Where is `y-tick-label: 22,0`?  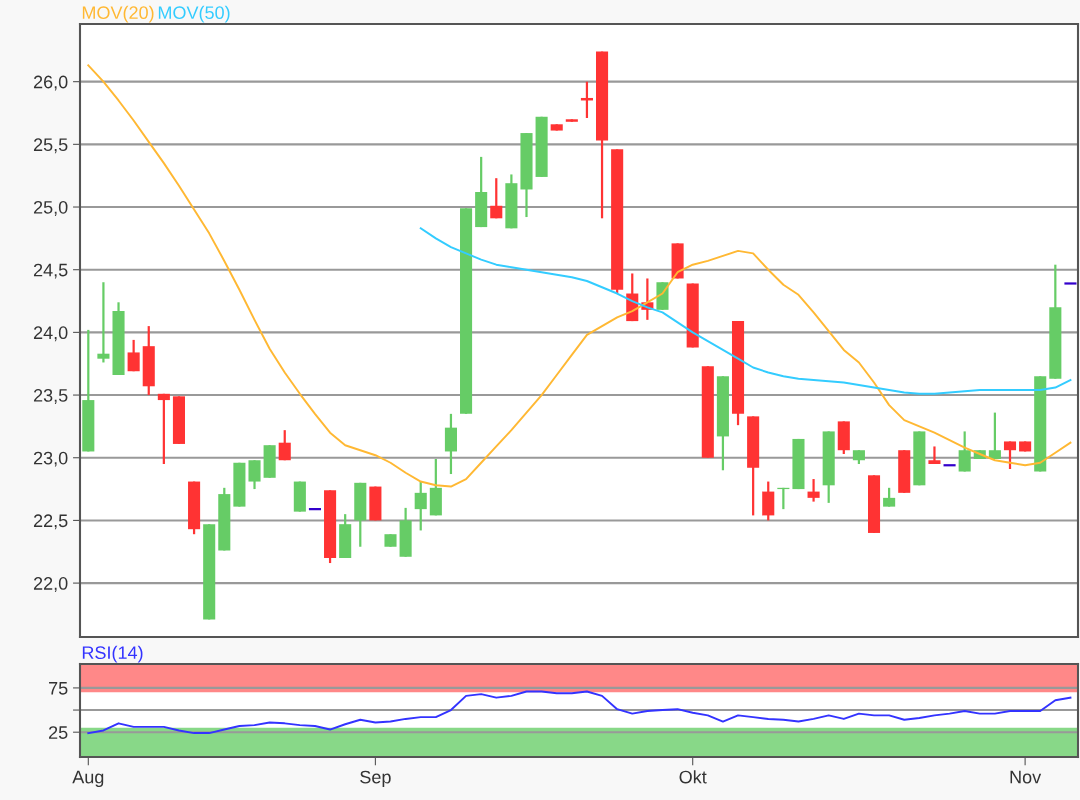
y-tick-label: 22,0 is located at coordinates (50, 584).